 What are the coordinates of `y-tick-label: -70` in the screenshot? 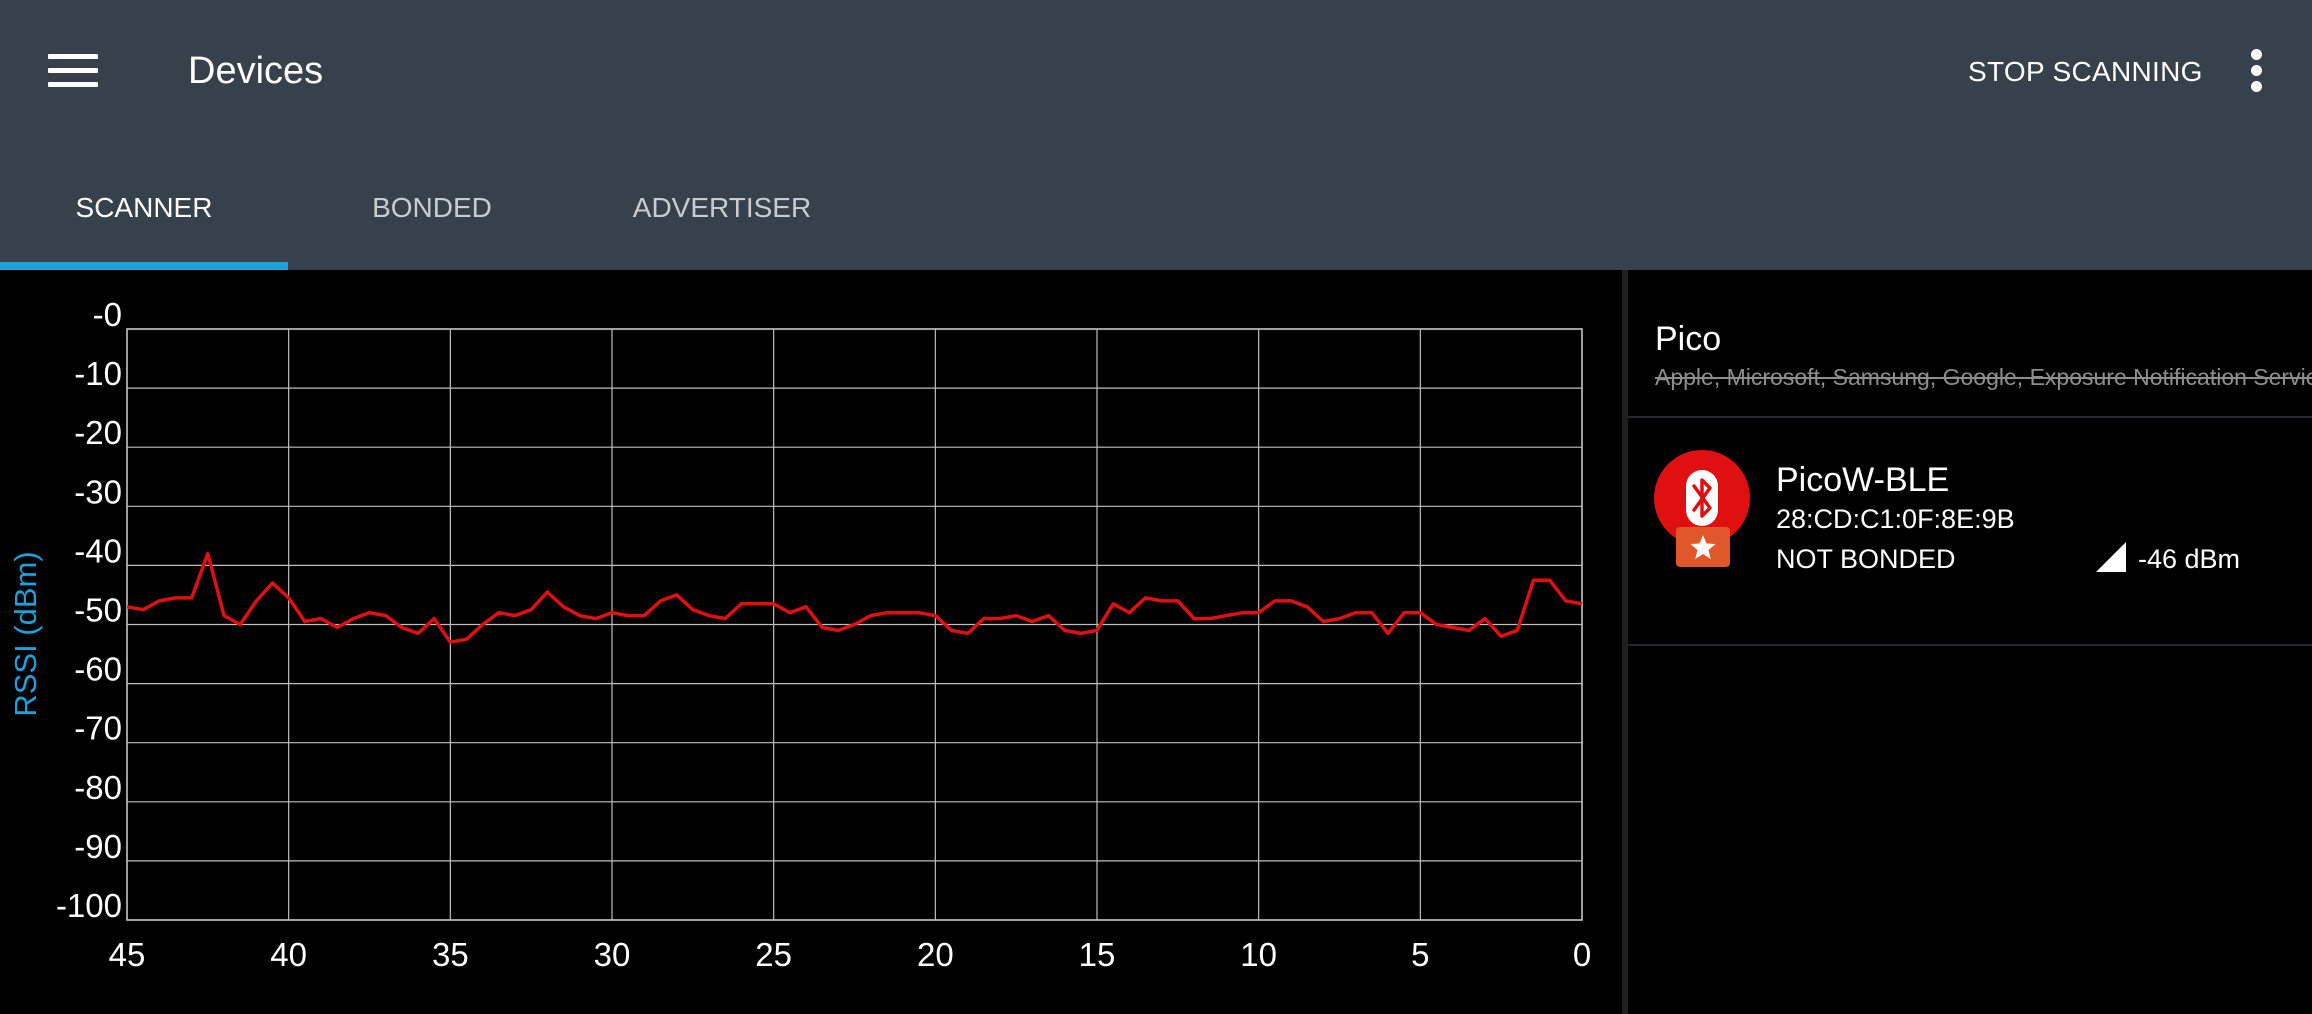 It's located at (98, 728).